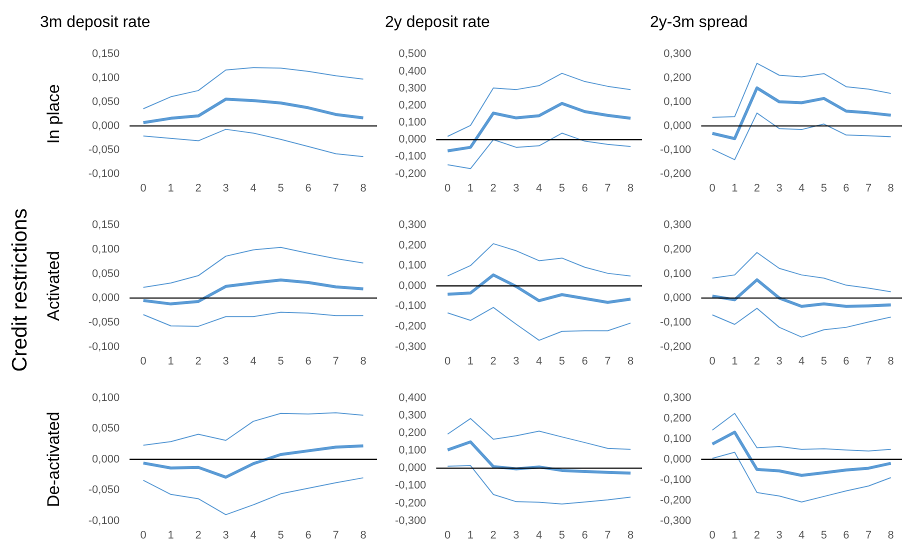 Image resolution: width=910 pixels, height=552 pixels. I want to click on chart-title: 2y-3m spread, so click(699, 23).